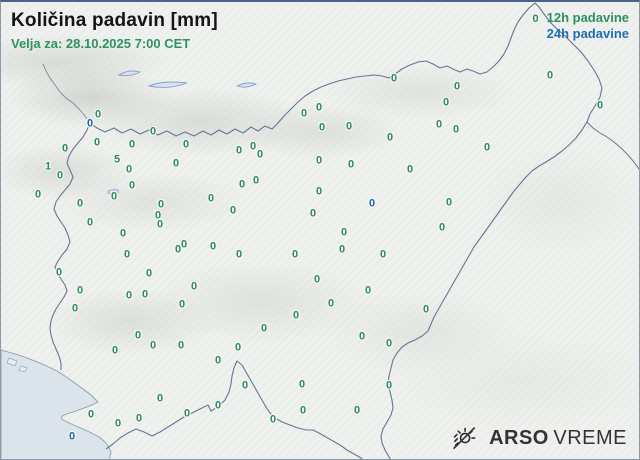 The width and height of the screenshot is (640, 460). I want to click on brand-text: ARSO VREME, so click(558, 438).